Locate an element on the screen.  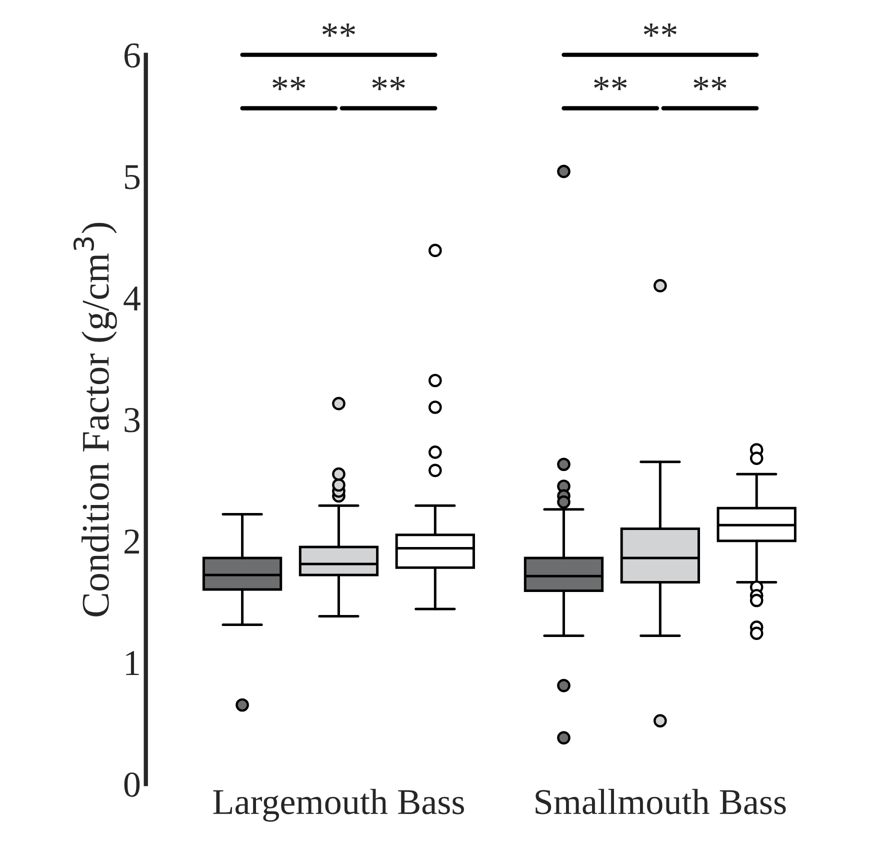
y-tick-label: 6 is located at coordinates (132, 55).